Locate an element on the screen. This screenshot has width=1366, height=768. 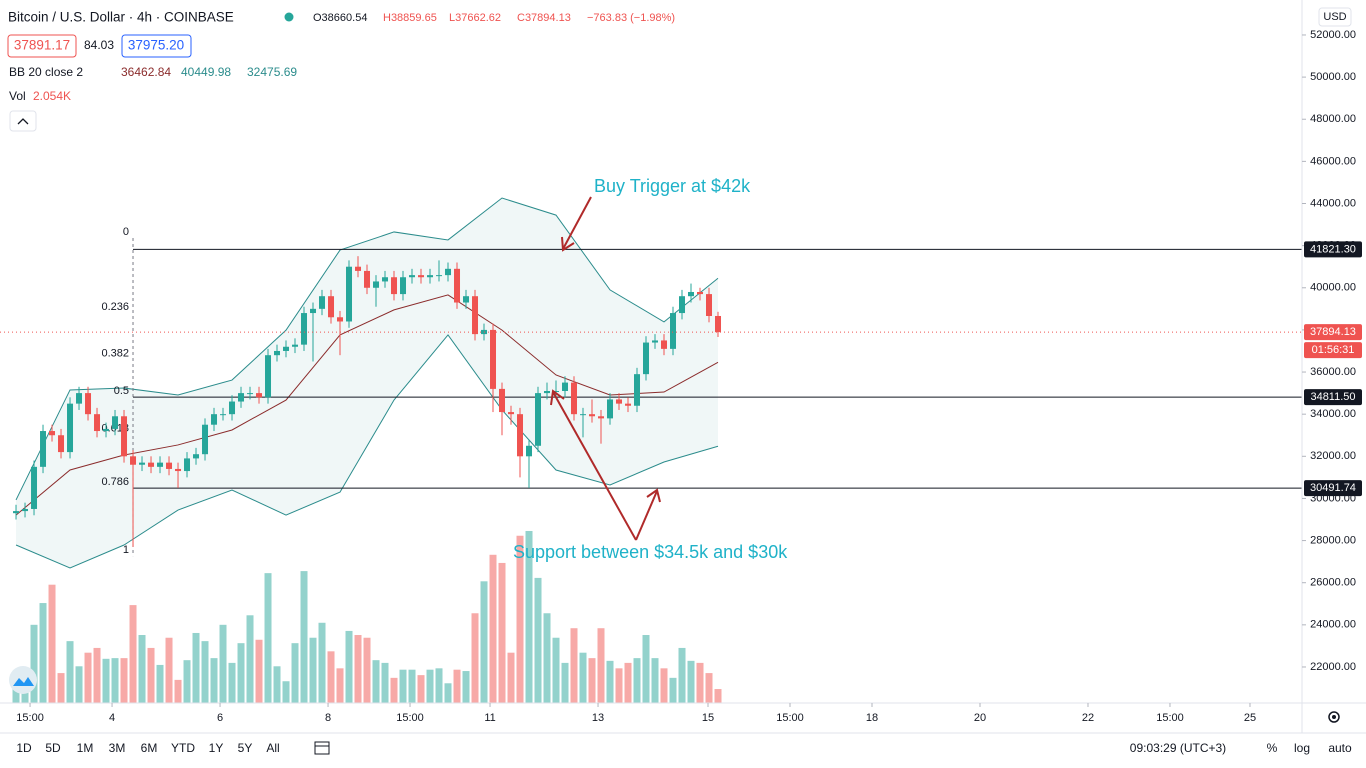
x-tick-label: 4 is located at coordinates (112, 718).